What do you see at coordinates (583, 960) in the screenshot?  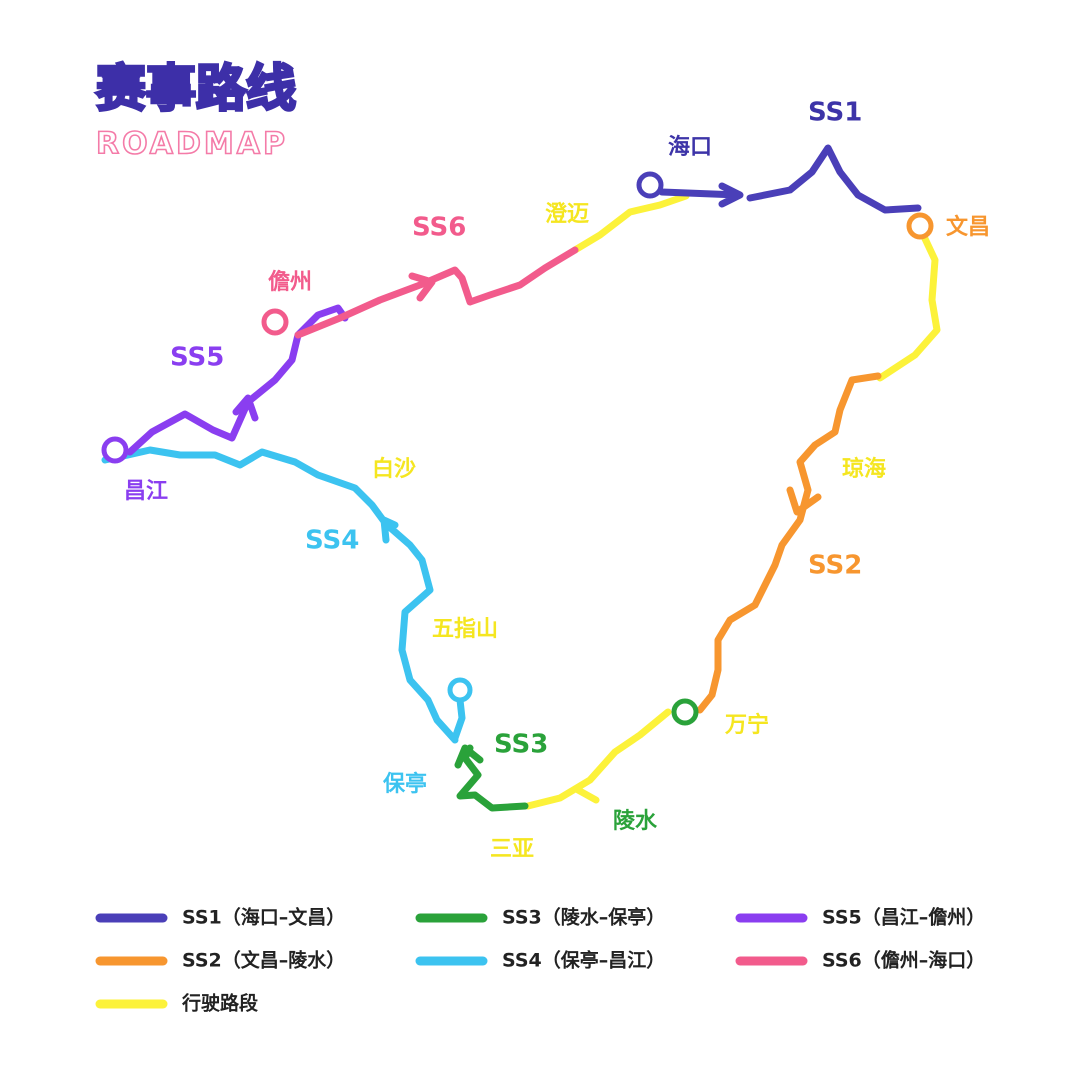 I see `legend-label: SS4（保亭–昌江）` at bounding box center [583, 960].